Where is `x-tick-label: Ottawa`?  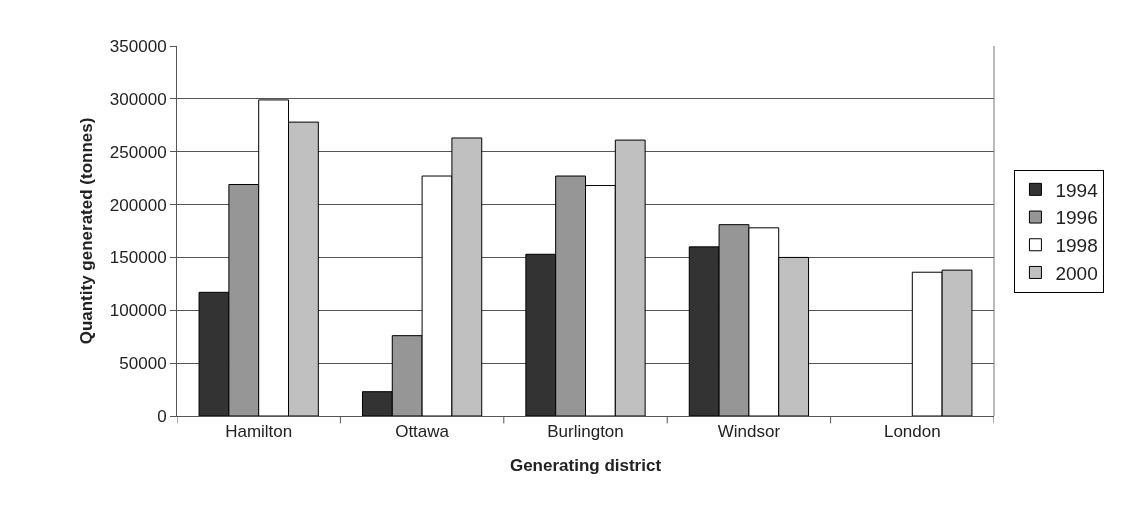
x-tick-label: Ottawa is located at coordinates (422, 432).